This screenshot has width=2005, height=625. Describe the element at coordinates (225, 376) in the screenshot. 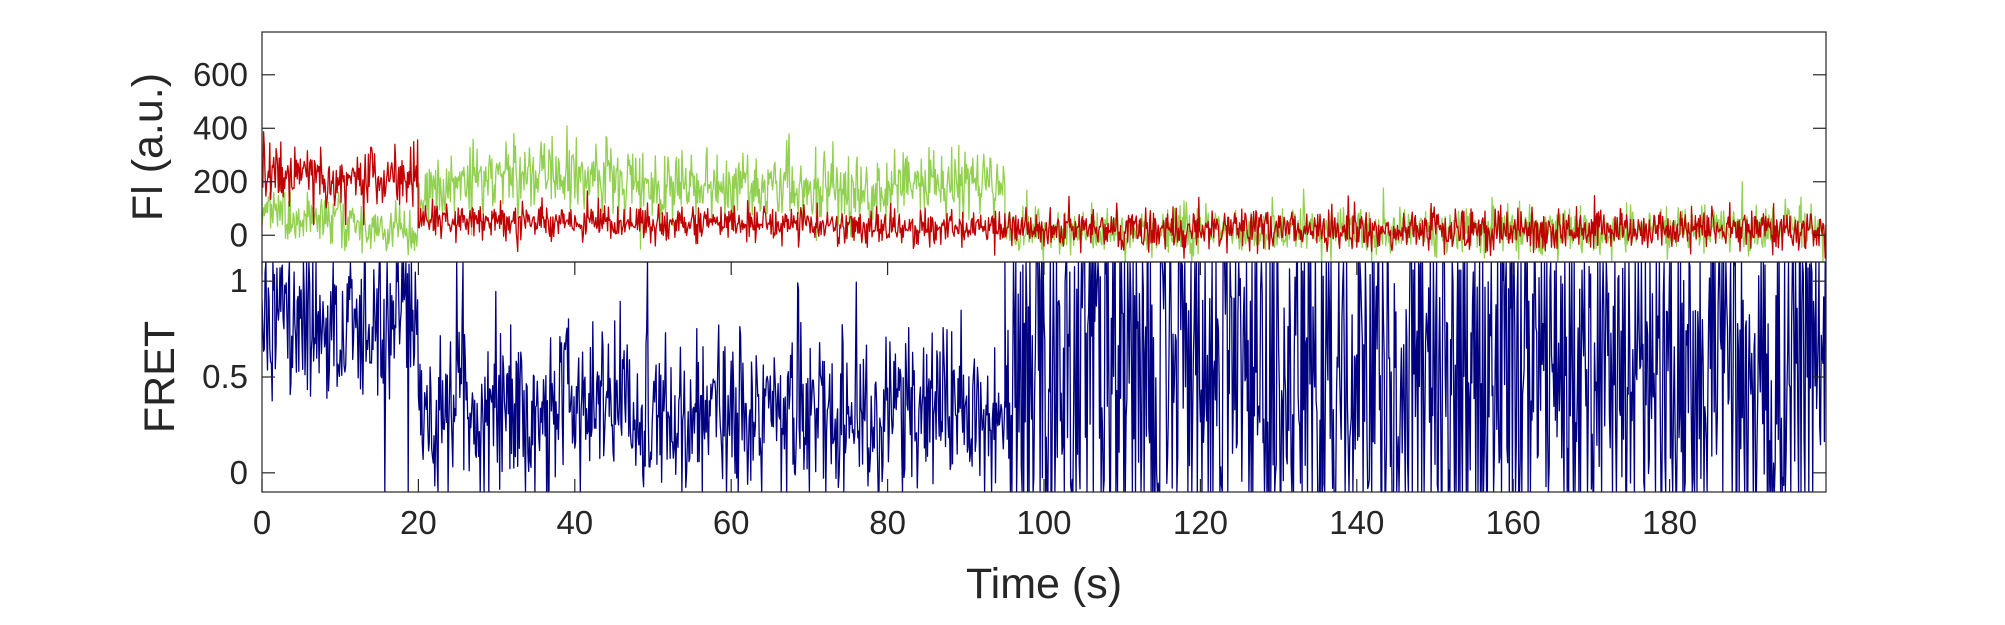

I see `bottom-y-tick-label: 0.5` at that location.